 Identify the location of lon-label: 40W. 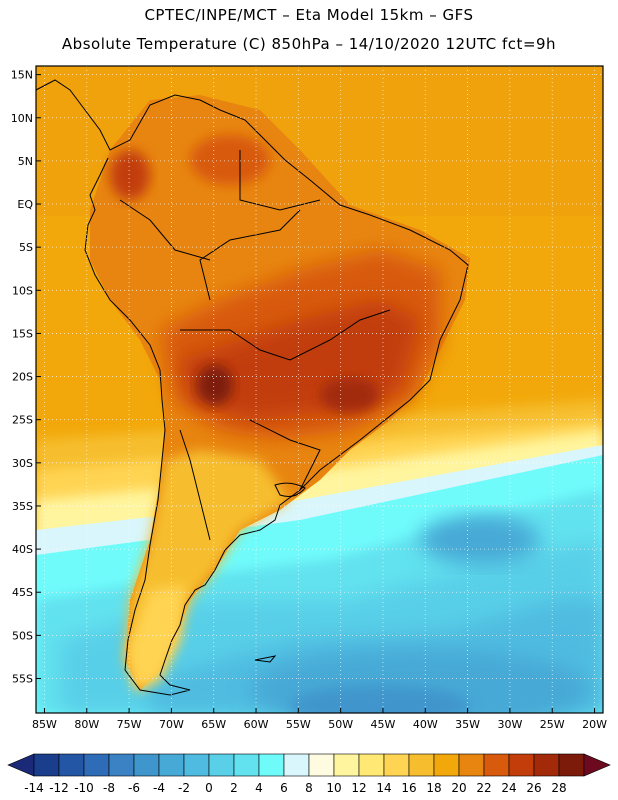
(425, 724).